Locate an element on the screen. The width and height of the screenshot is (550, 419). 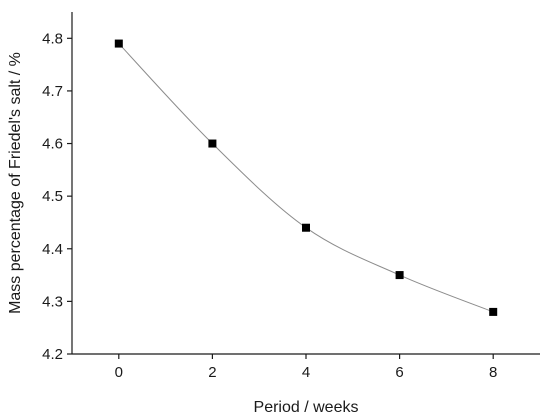
y-tick-label: 4.3 is located at coordinates (52, 301).